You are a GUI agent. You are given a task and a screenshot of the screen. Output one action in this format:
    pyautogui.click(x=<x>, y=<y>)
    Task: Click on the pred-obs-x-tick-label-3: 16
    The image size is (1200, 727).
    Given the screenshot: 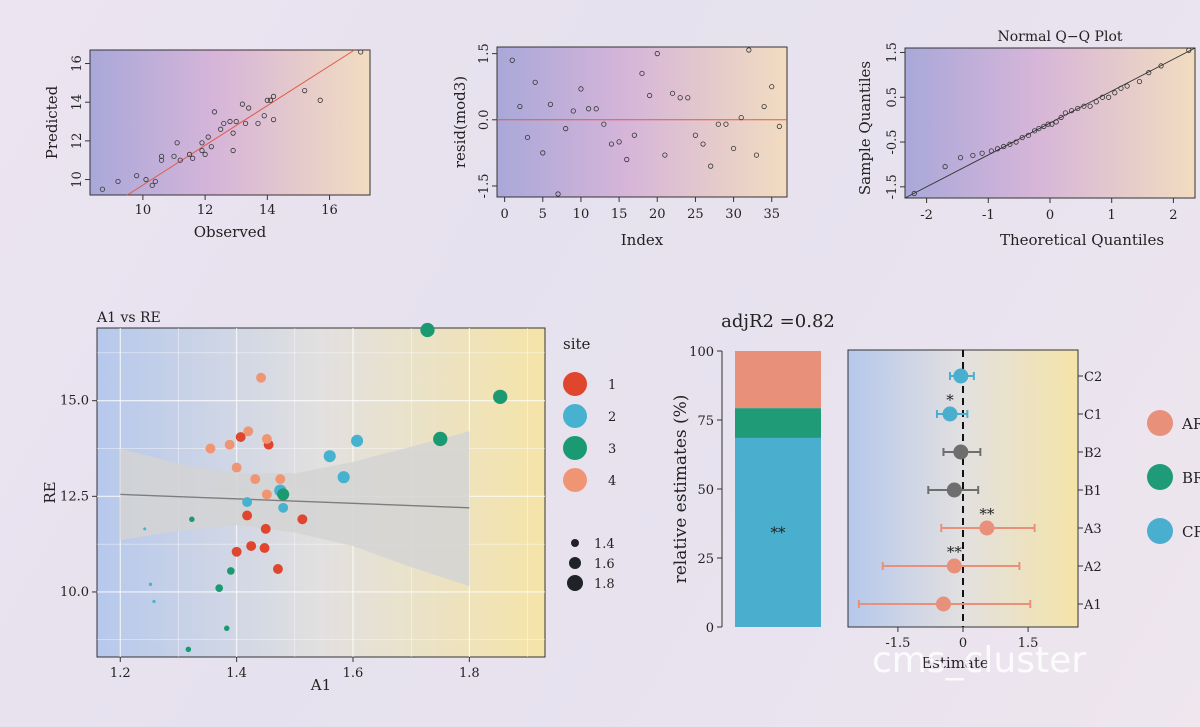 What is the action you would take?
    pyautogui.click(x=329, y=210)
    